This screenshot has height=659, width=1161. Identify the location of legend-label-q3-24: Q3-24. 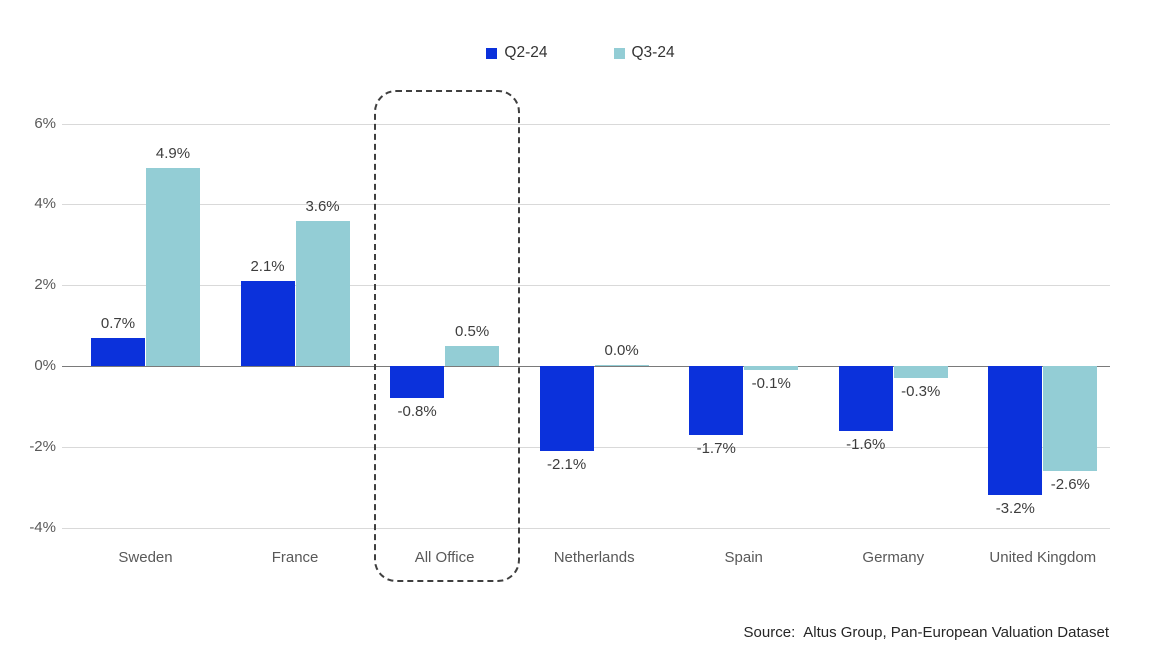
(653, 52).